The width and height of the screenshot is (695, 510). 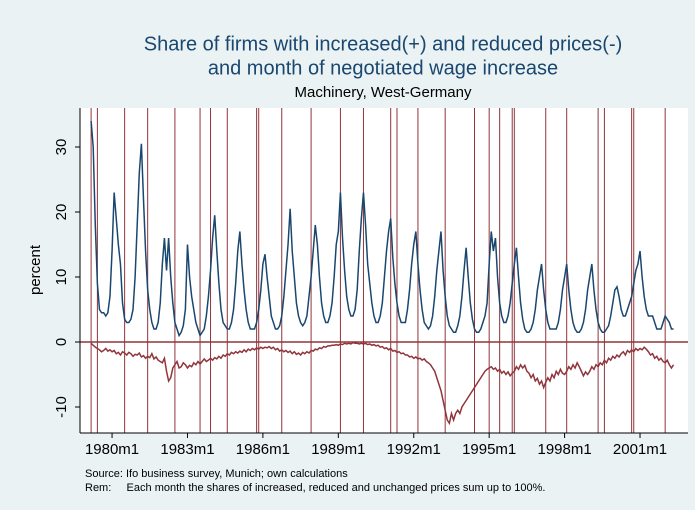 I want to click on x-tick-label: 2001m1, so click(x=640, y=449).